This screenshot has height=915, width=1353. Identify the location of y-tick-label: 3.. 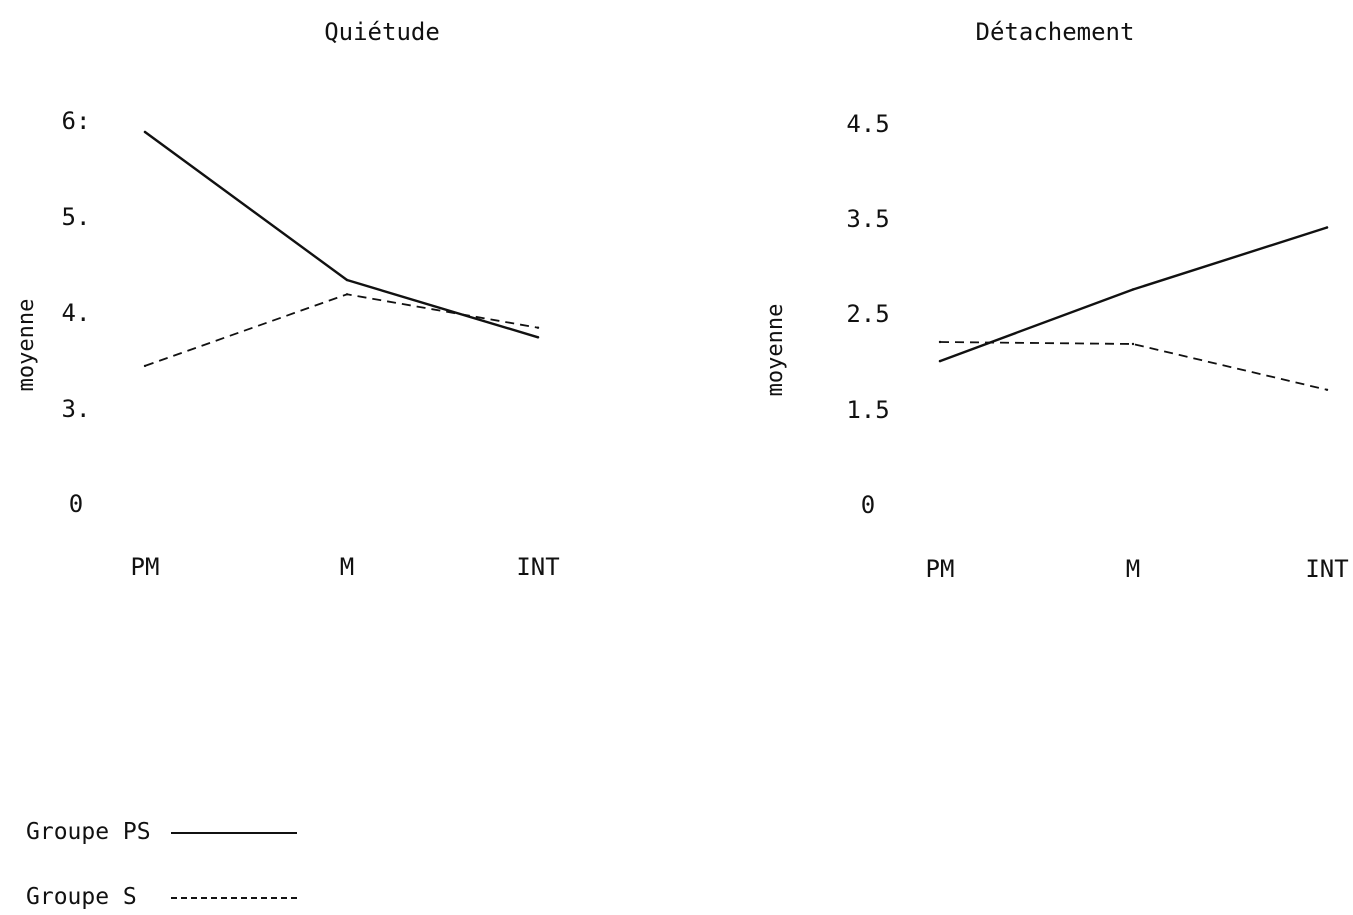
(76, 409).